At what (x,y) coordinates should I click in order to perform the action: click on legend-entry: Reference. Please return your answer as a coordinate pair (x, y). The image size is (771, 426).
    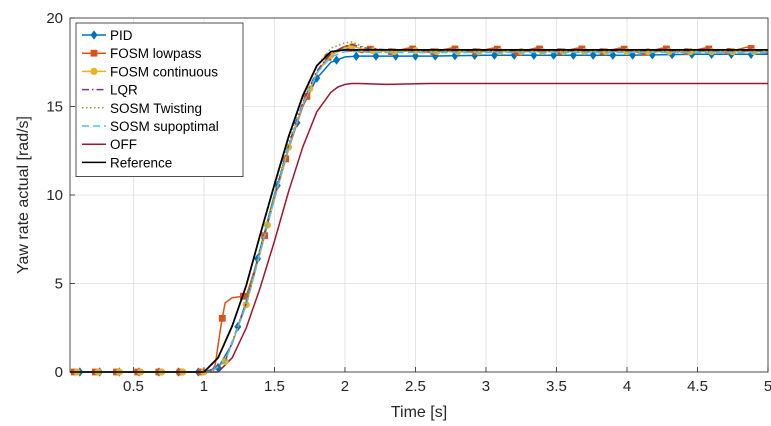
    Looking at the image, I should click on (127, 162).